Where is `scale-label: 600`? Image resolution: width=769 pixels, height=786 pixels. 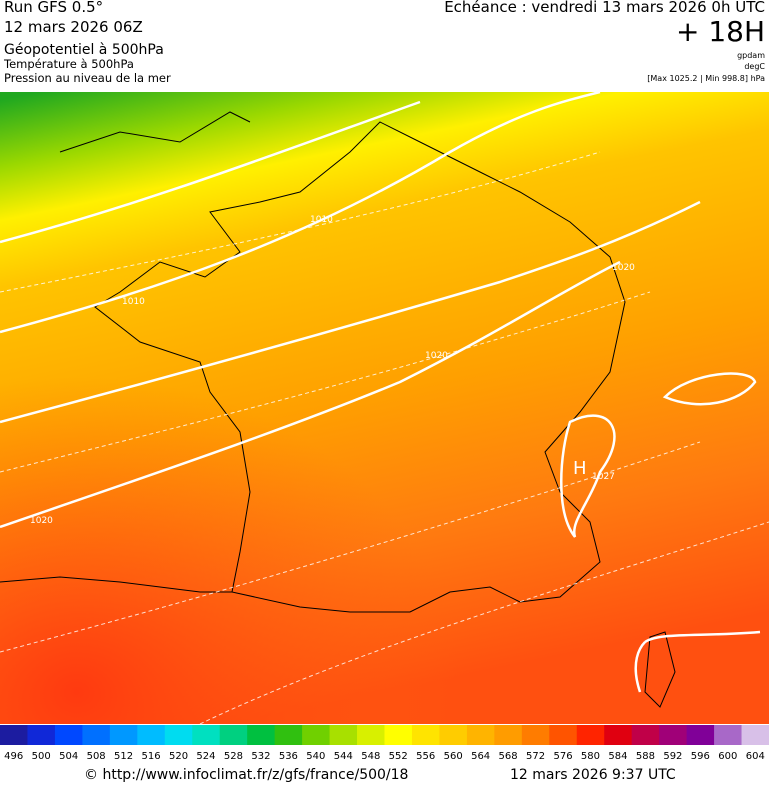 scale-label: 600 is located at coordinates (727, 756).